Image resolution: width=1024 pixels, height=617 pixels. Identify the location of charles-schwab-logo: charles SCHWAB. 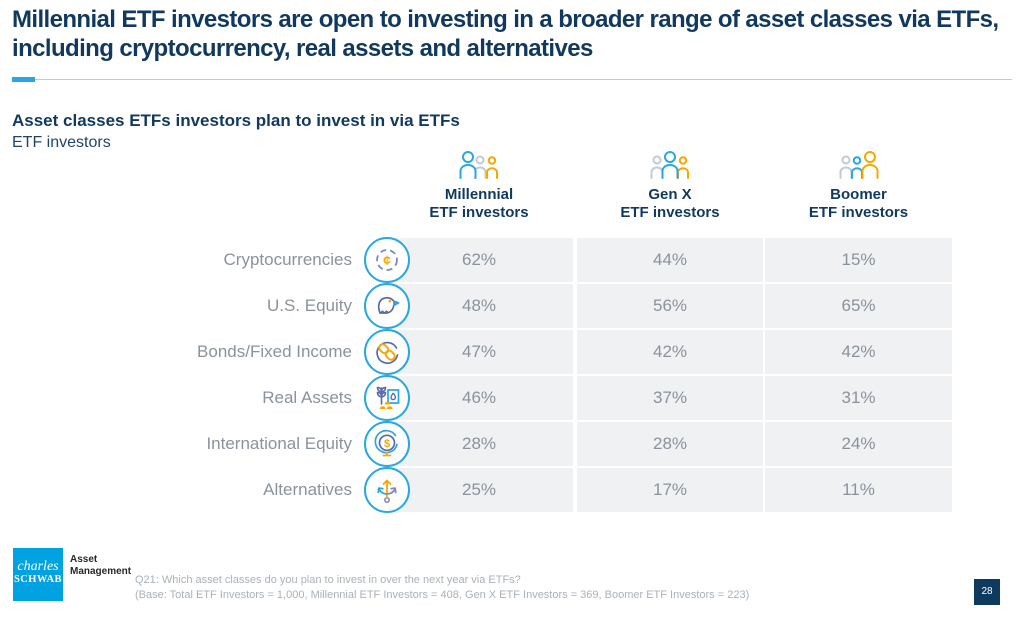
(38, 574).